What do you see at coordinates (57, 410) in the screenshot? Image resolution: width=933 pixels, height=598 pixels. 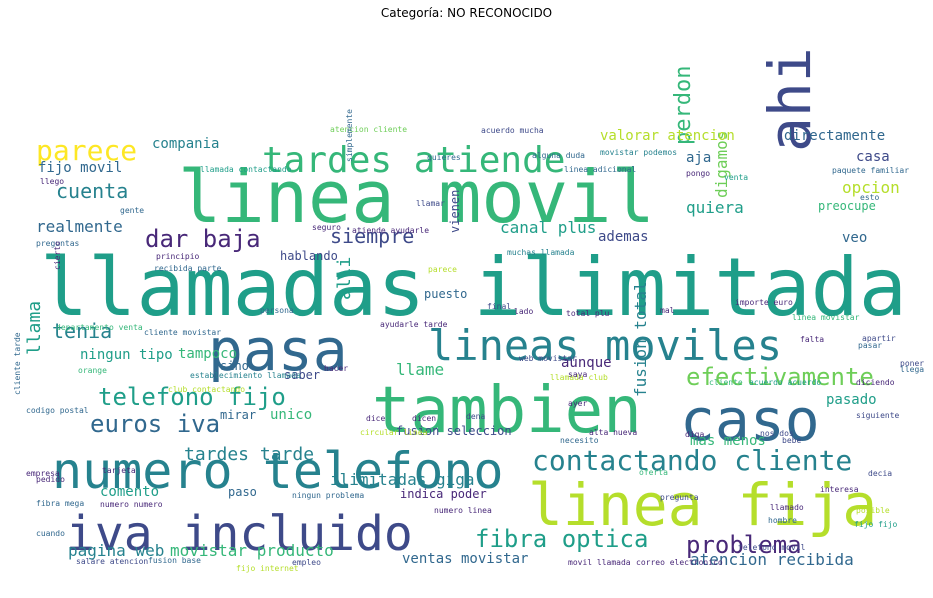 I see `word-96: codigo postal` at bounding box center [57, 410].